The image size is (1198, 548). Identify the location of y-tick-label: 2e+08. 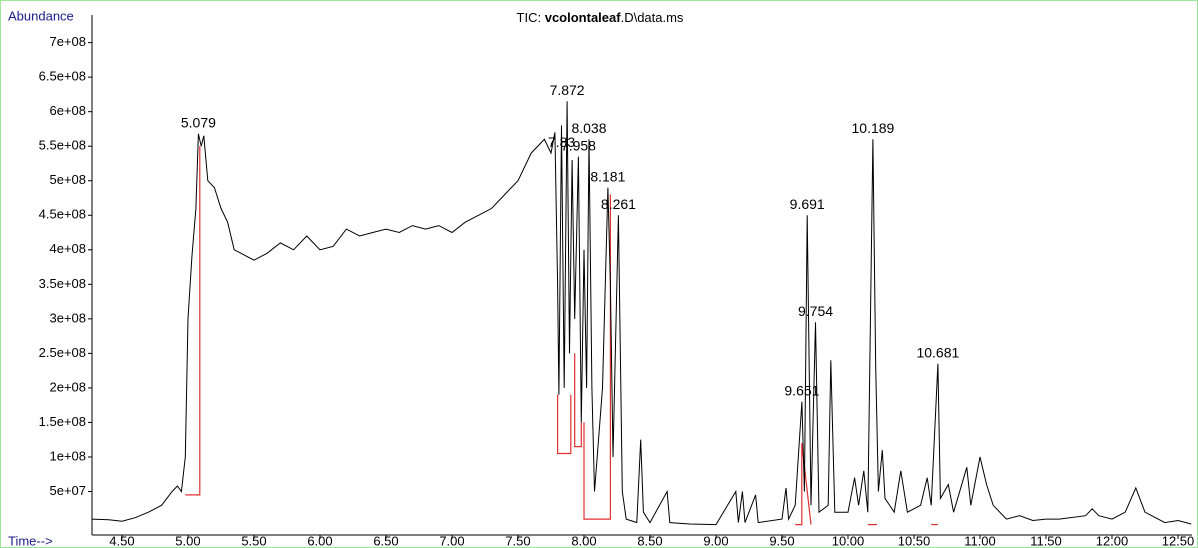
(67, 386).